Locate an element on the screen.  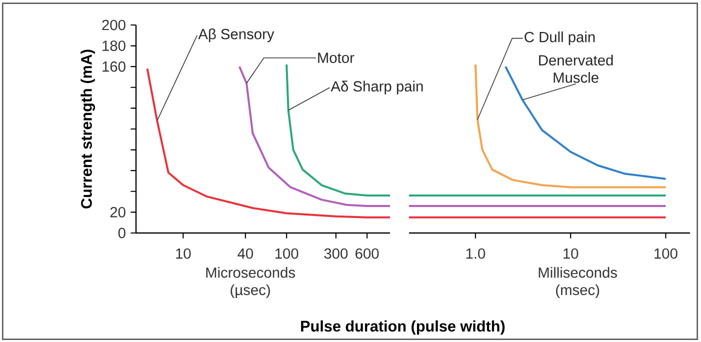
series-label: Denervated Muscle is located at coordinates (576, 68).